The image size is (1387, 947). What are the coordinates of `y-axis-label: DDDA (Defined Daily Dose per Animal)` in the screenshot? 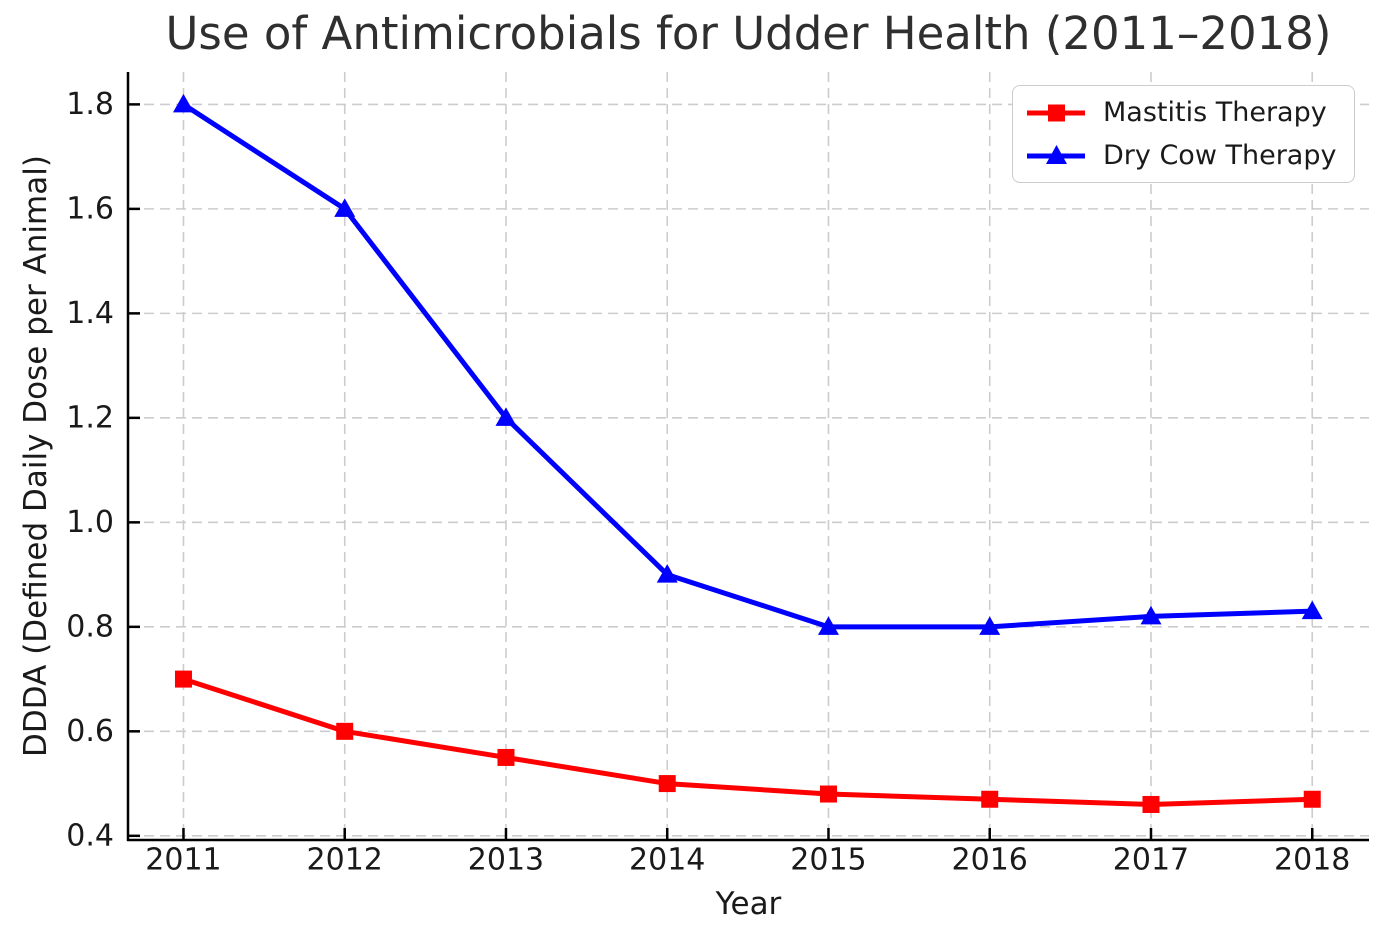 It's located at (36, 456).